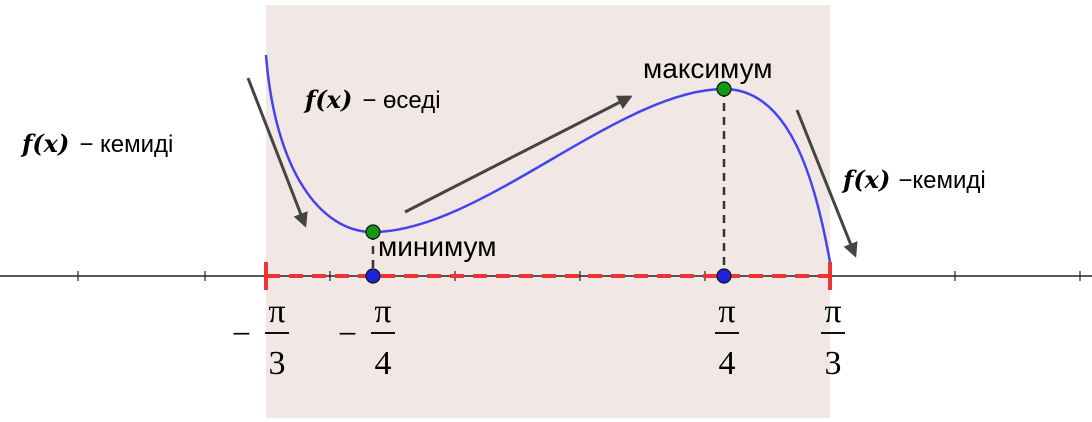 The image size is (1092, 422). What do you see at coordinates (708, 68) in the screenshot?
I see `max-label: максимум` at bounding box center [708, 68].